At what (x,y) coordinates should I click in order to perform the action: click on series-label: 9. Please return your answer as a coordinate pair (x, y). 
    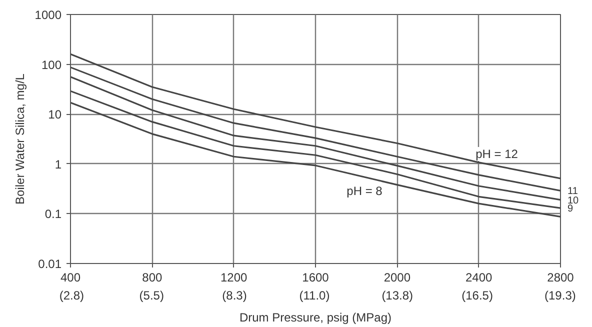
    Looking at the image, I should click on (571, 209).